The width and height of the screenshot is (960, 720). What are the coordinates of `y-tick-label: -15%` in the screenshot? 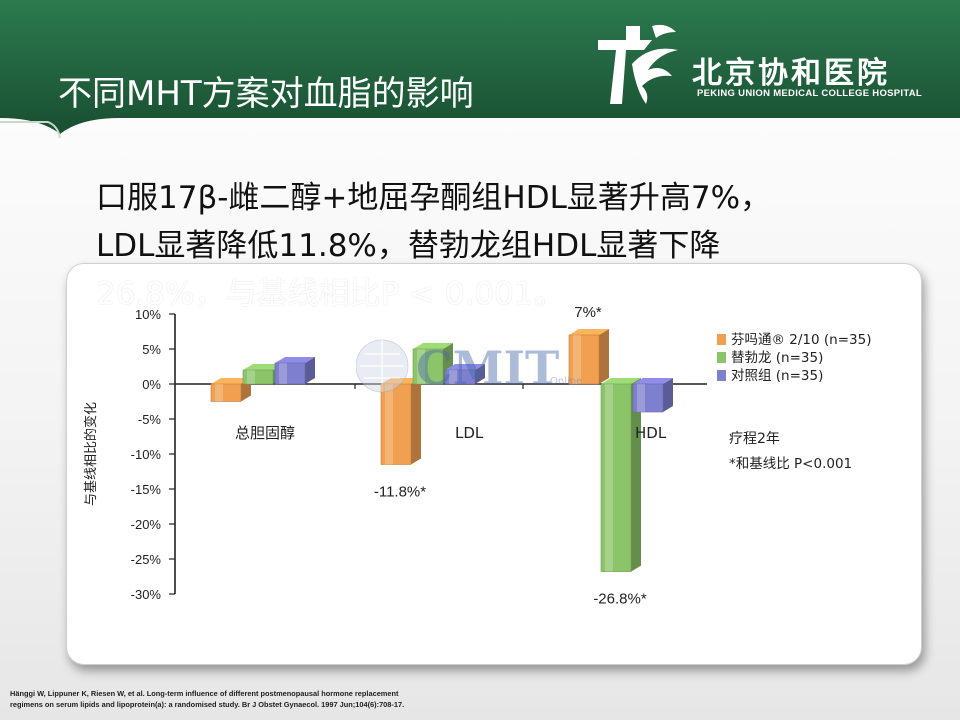 It's located at (146, 489).